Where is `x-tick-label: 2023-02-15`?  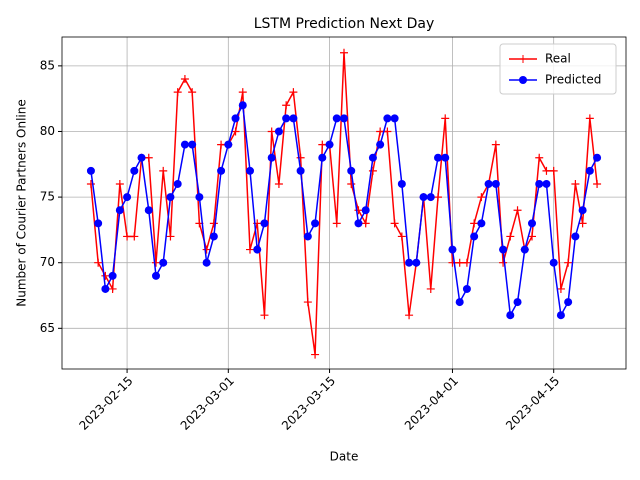
x-tick-label: 2023-02-15 is located at coordinates (105, 403).